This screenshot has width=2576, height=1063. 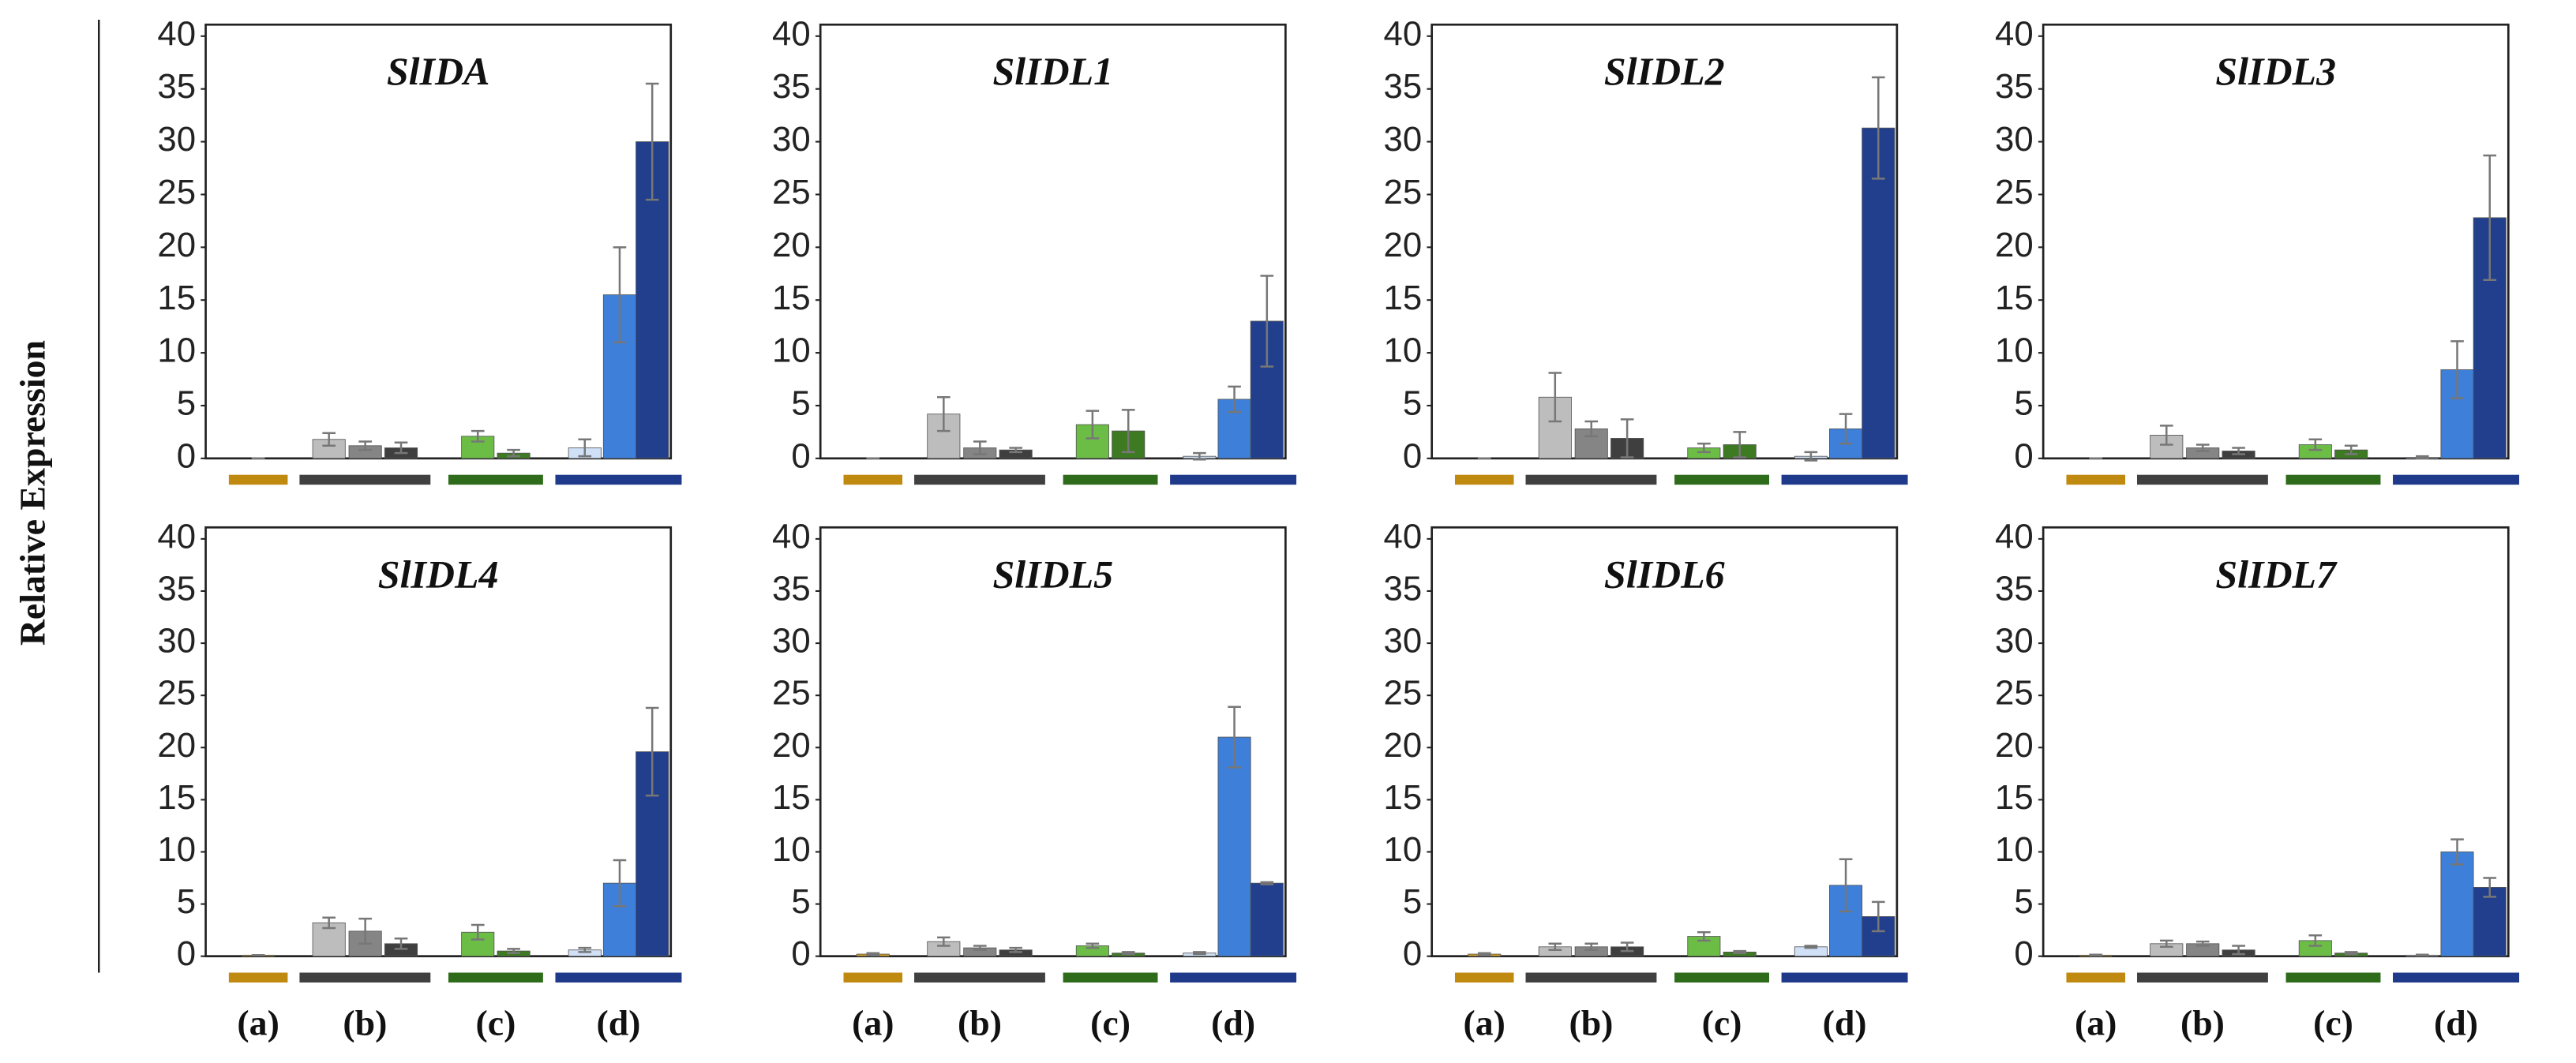 I want to click on y-axis-label: Relative Expression, so click(x=33, y=493).